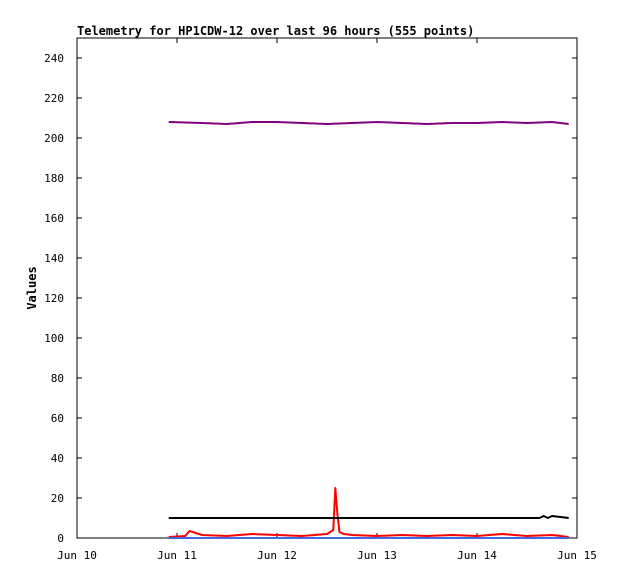 The width and height of the screenshot is (618, 579). Describe the element at coordinates (277, 555) in the screenshot. I see `x-tick-label: Jun 12` at that location.